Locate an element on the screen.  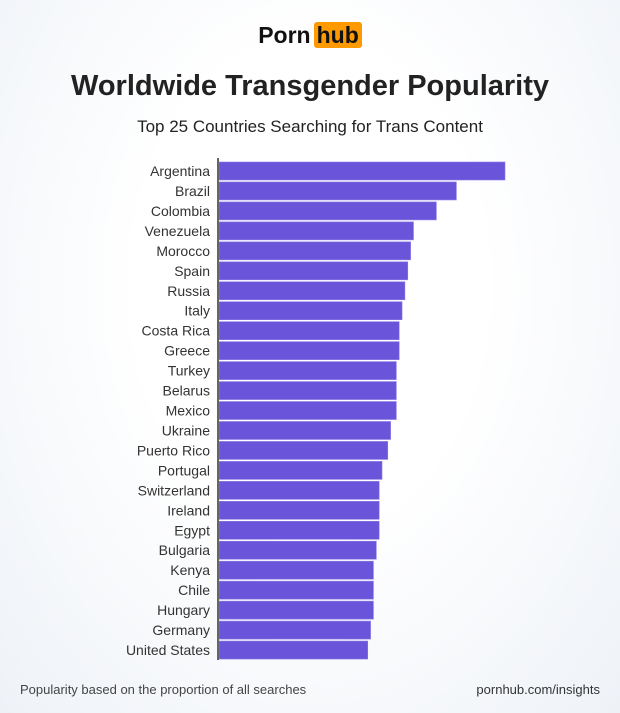
category-label: Egypt is located at coordinates (192, 530).